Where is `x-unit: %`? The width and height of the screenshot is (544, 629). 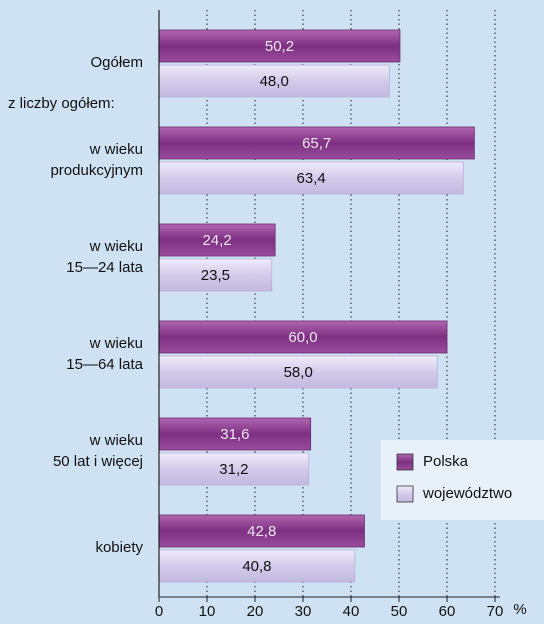
x-unit: % is located at coordinates (519, 609).